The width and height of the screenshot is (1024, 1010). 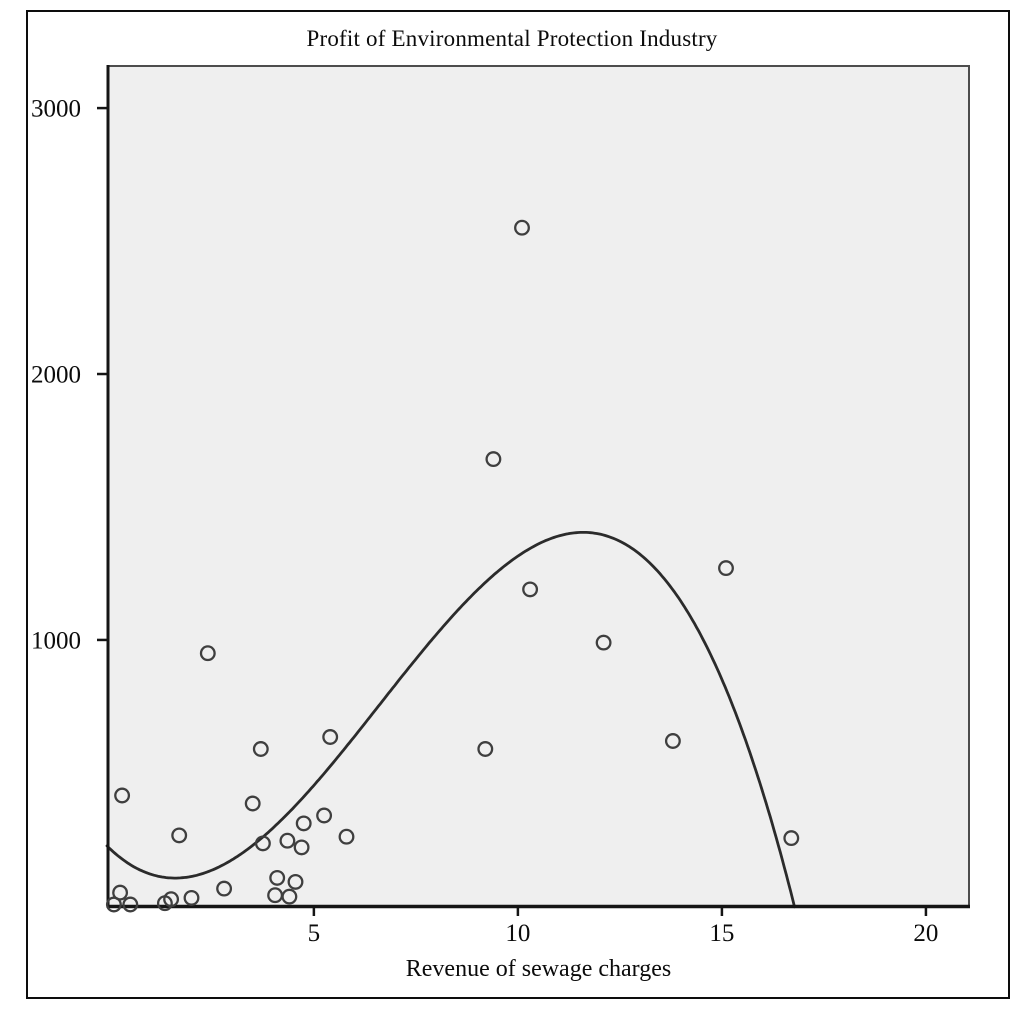 What do you see at coordinates (925, 933) in the screenshot?
I see `x-tick-label: 20` at bounding box center [925, 933].